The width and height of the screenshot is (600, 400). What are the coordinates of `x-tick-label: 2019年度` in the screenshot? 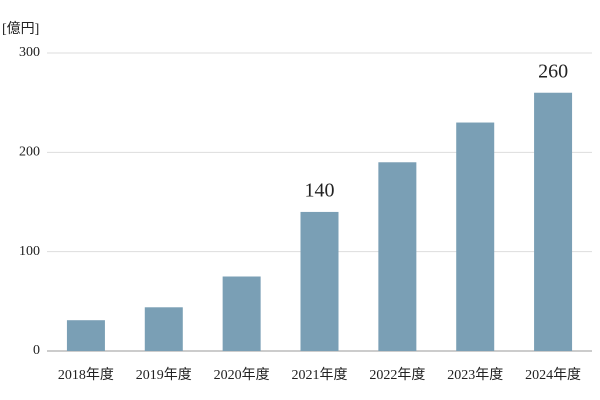 It's located at (164, 375).